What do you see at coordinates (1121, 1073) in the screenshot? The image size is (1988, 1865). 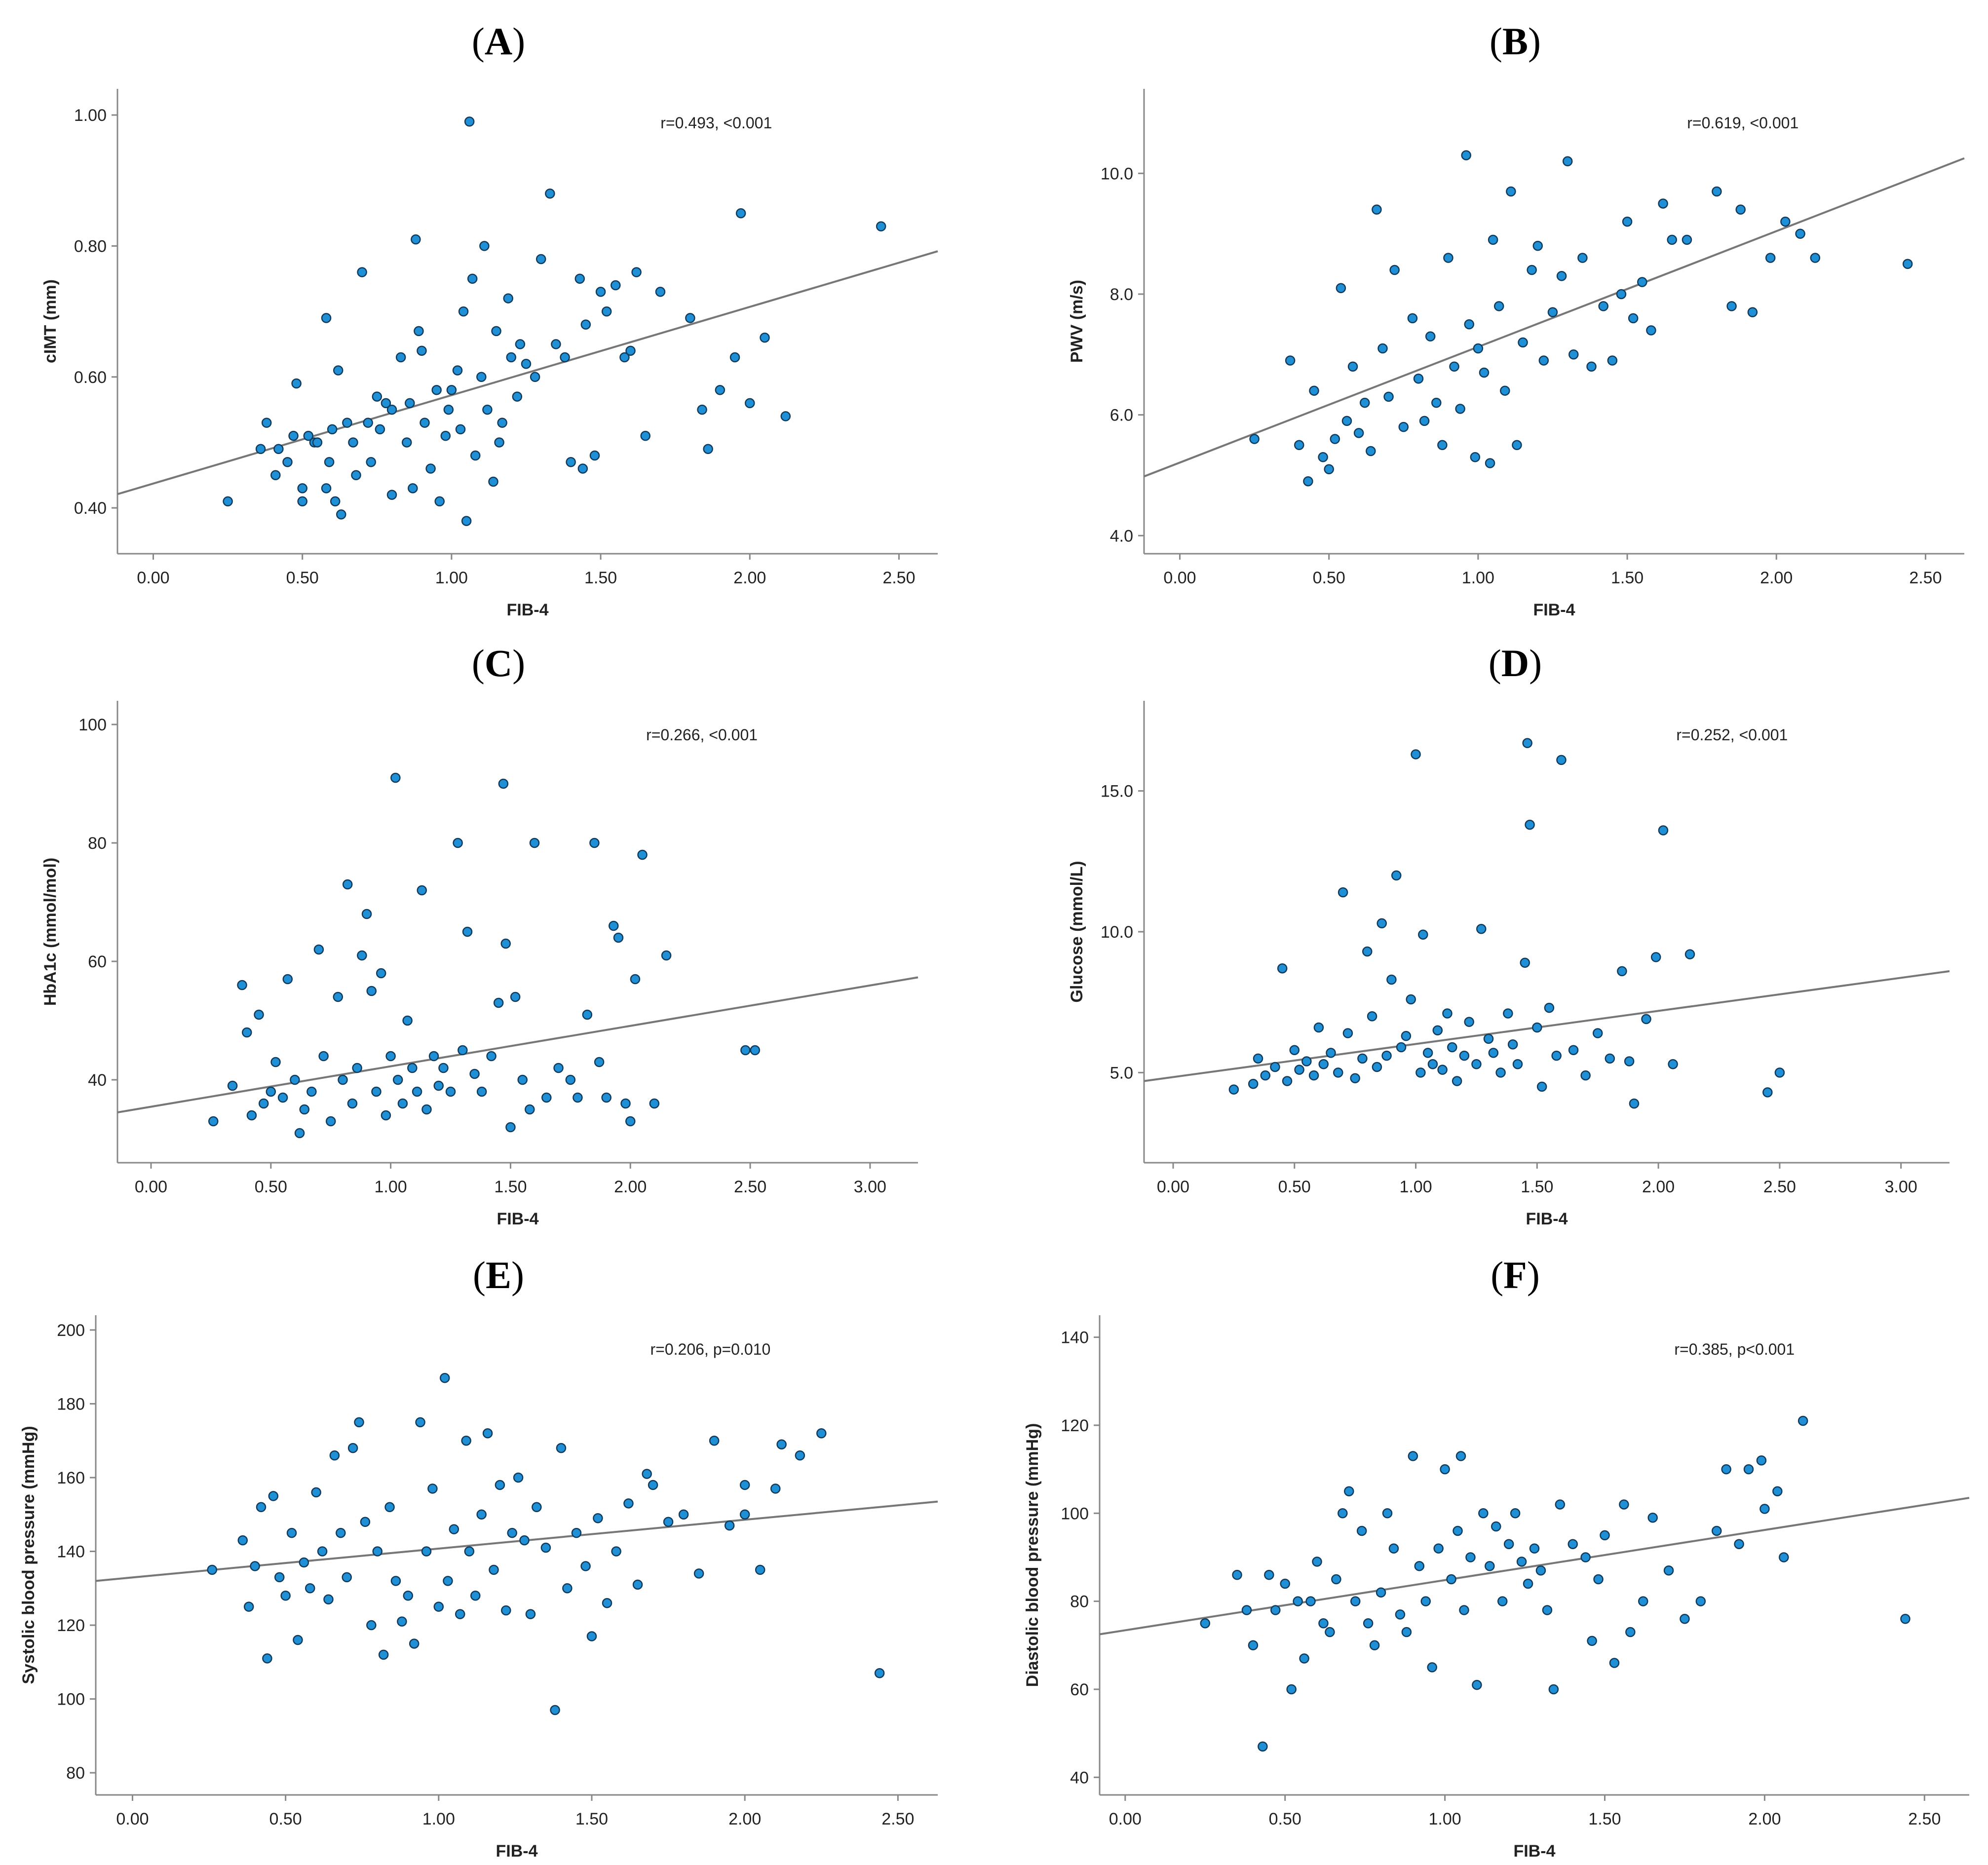 I see `y-tick-label: 5.0` at bounding box center [1121, 1073].